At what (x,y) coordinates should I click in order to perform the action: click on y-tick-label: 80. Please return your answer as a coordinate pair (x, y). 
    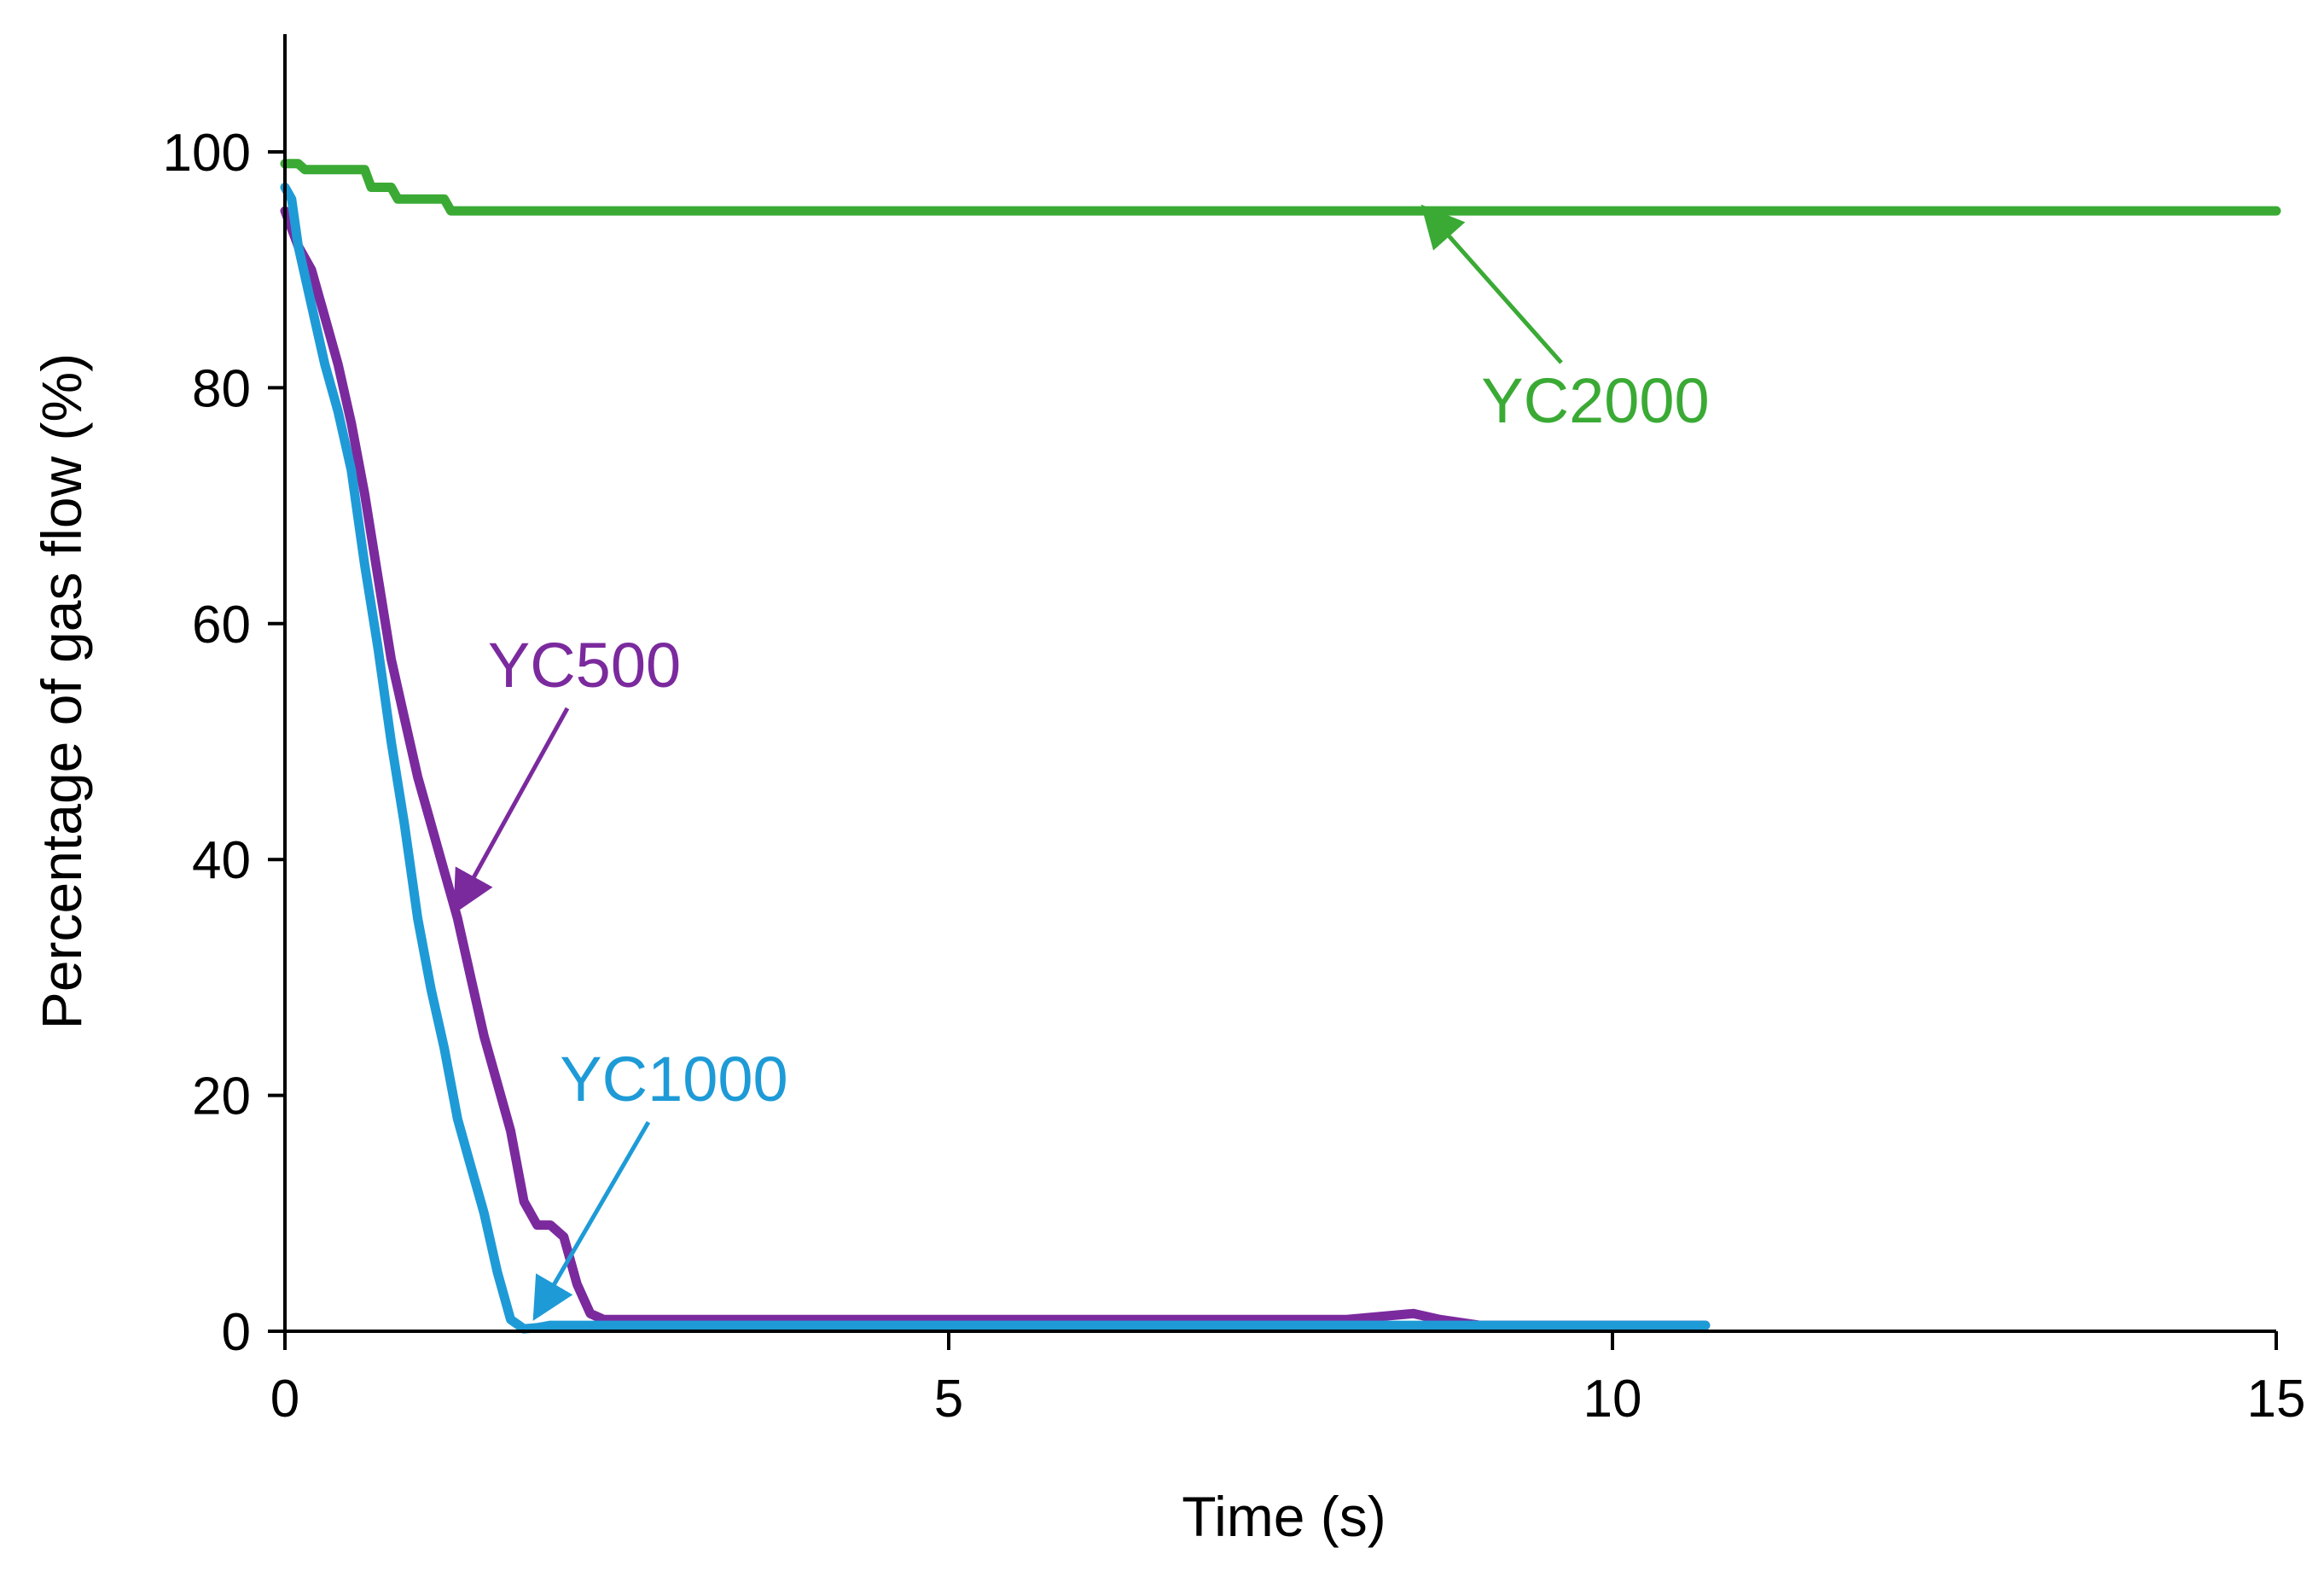
    Looking at the image, I should click on (221, 388).